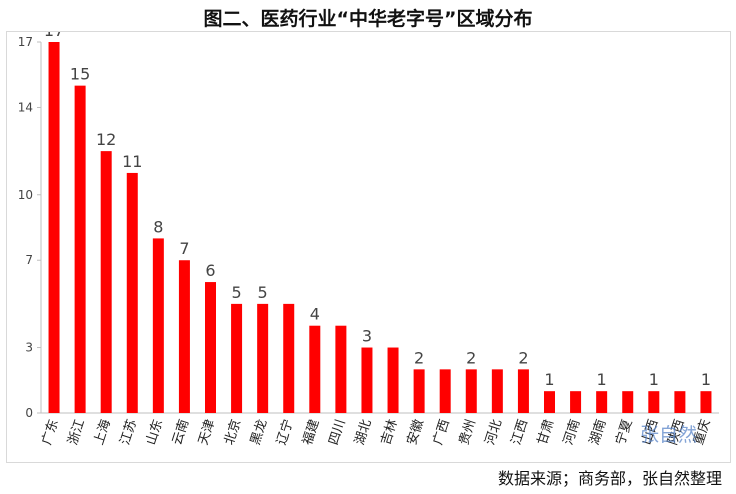 The image size is (736, 494). What do you see at coordinates (106, 139) in the screenshot?
I see `data-label-3: 12` at bounding box center [106, 139].